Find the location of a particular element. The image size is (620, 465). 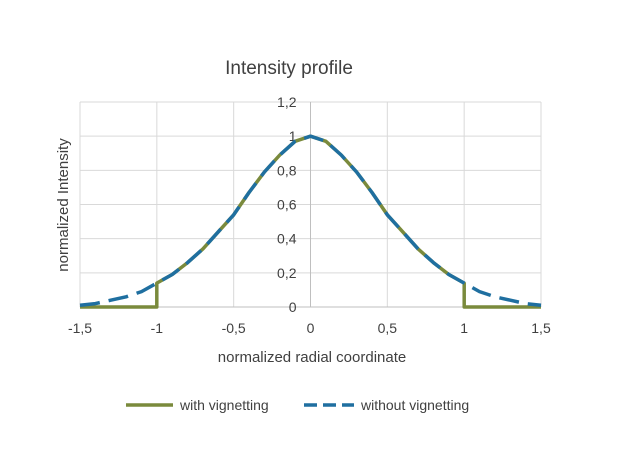

x-tick-label: 1 is located at coordinates (464, 328).